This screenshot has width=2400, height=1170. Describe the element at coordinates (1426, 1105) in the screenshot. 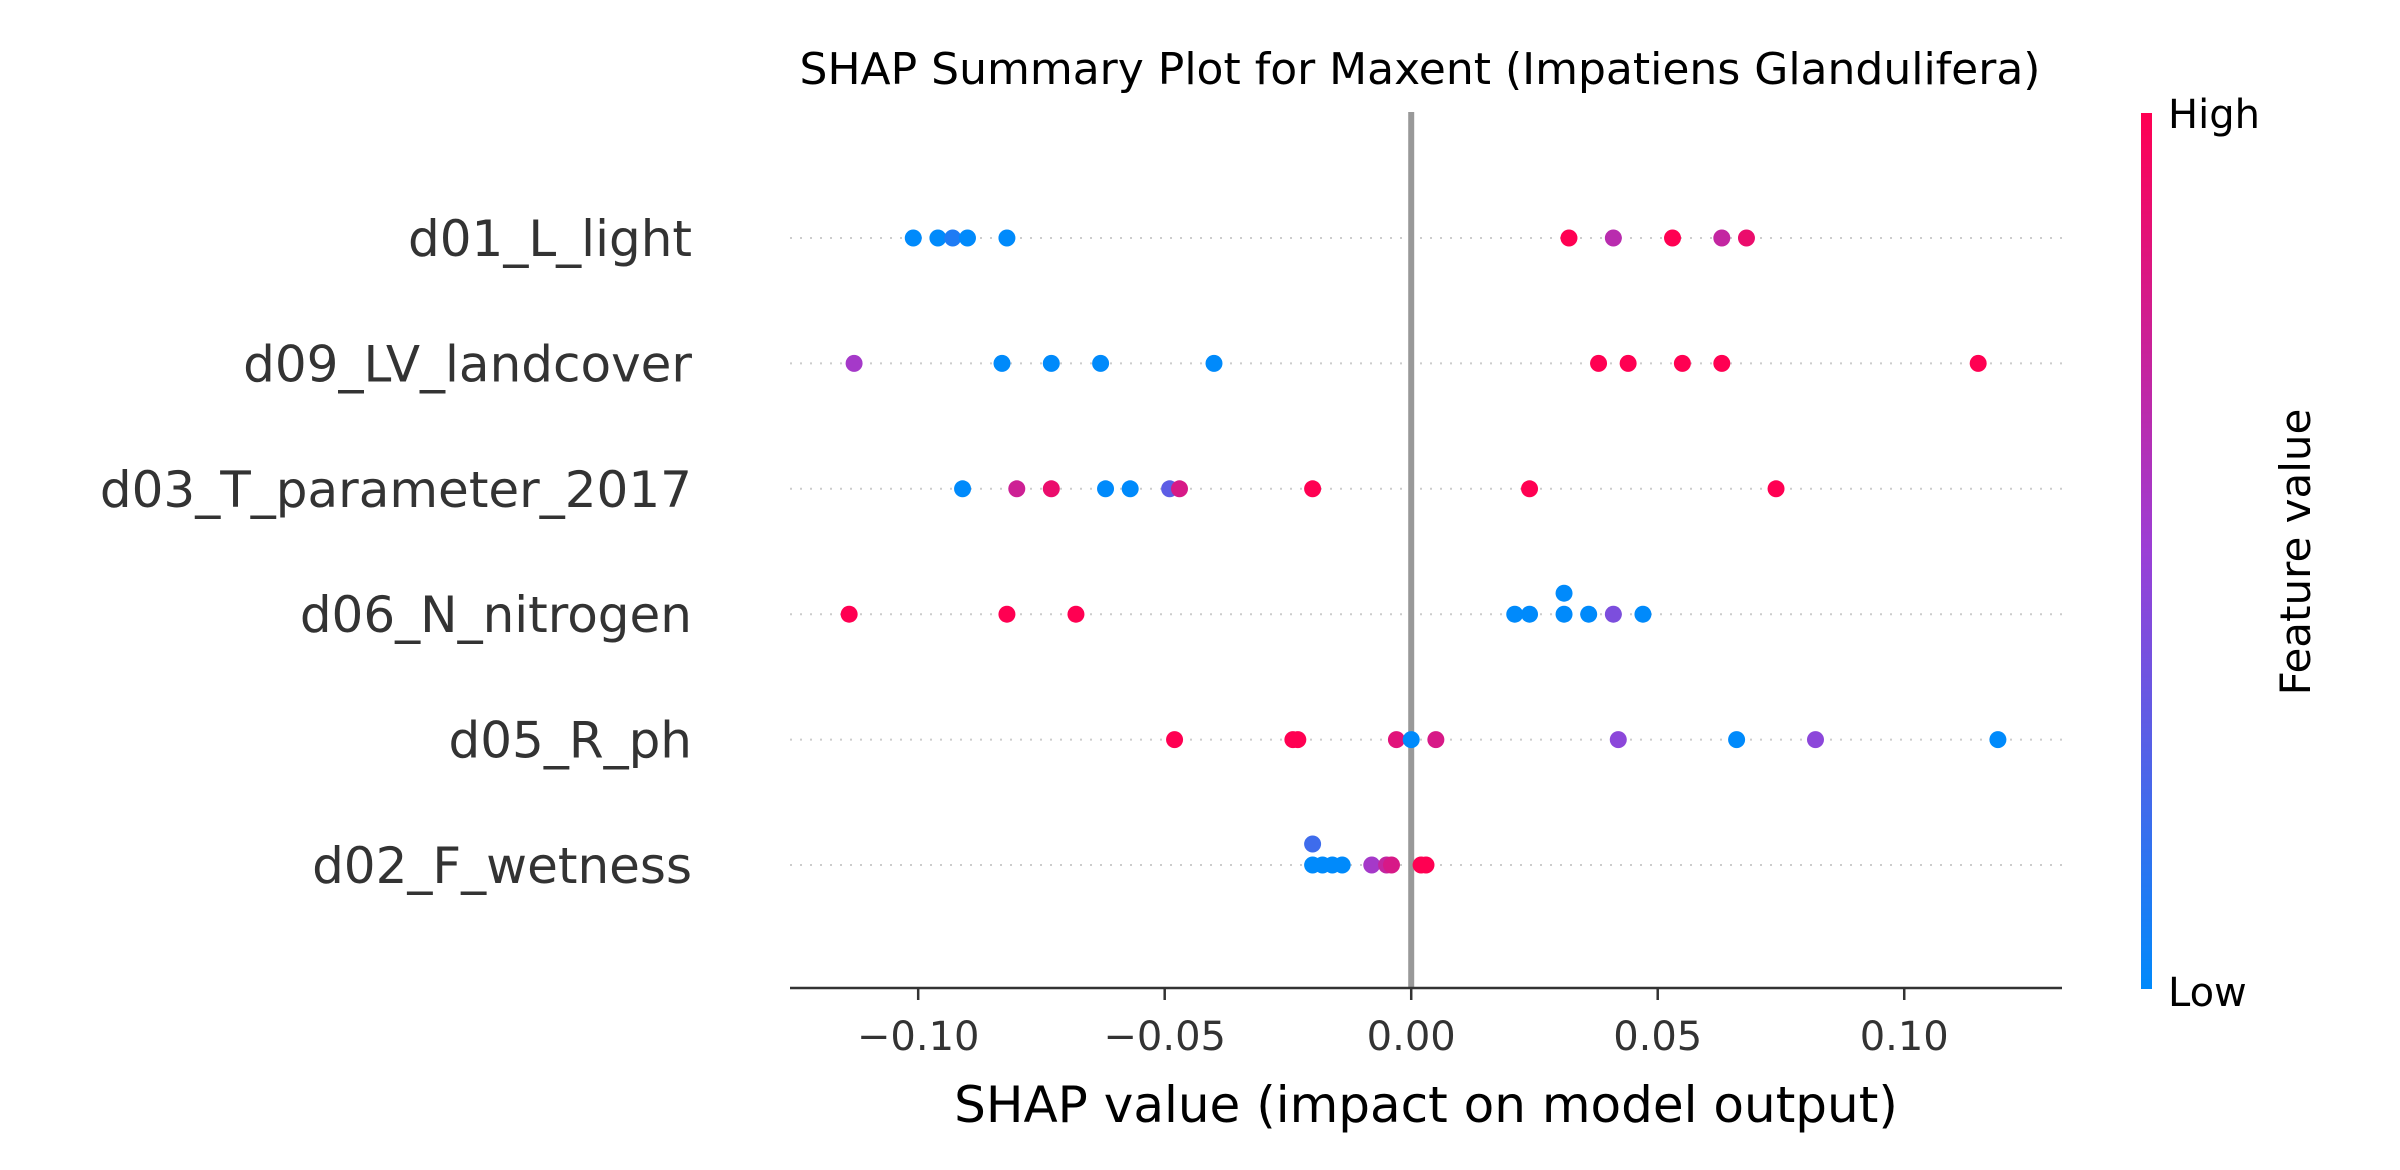

I see `x-axis-label: SHAP value (impact on model output)` at that location.